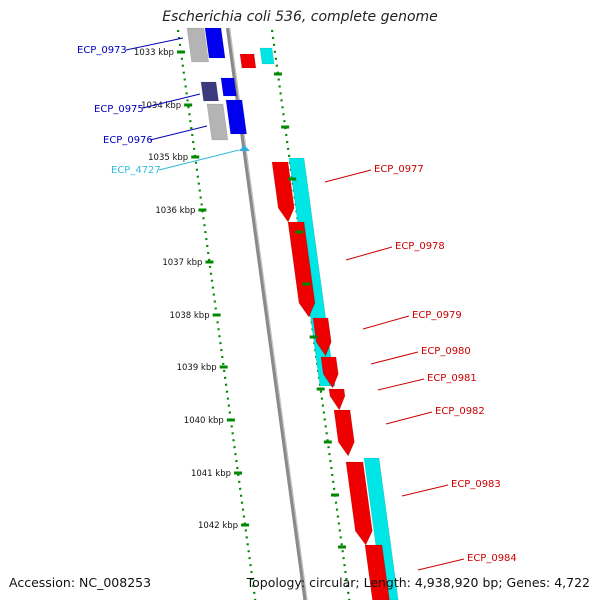  I want to click on reverse-gene-arrow, so click(228, 87).